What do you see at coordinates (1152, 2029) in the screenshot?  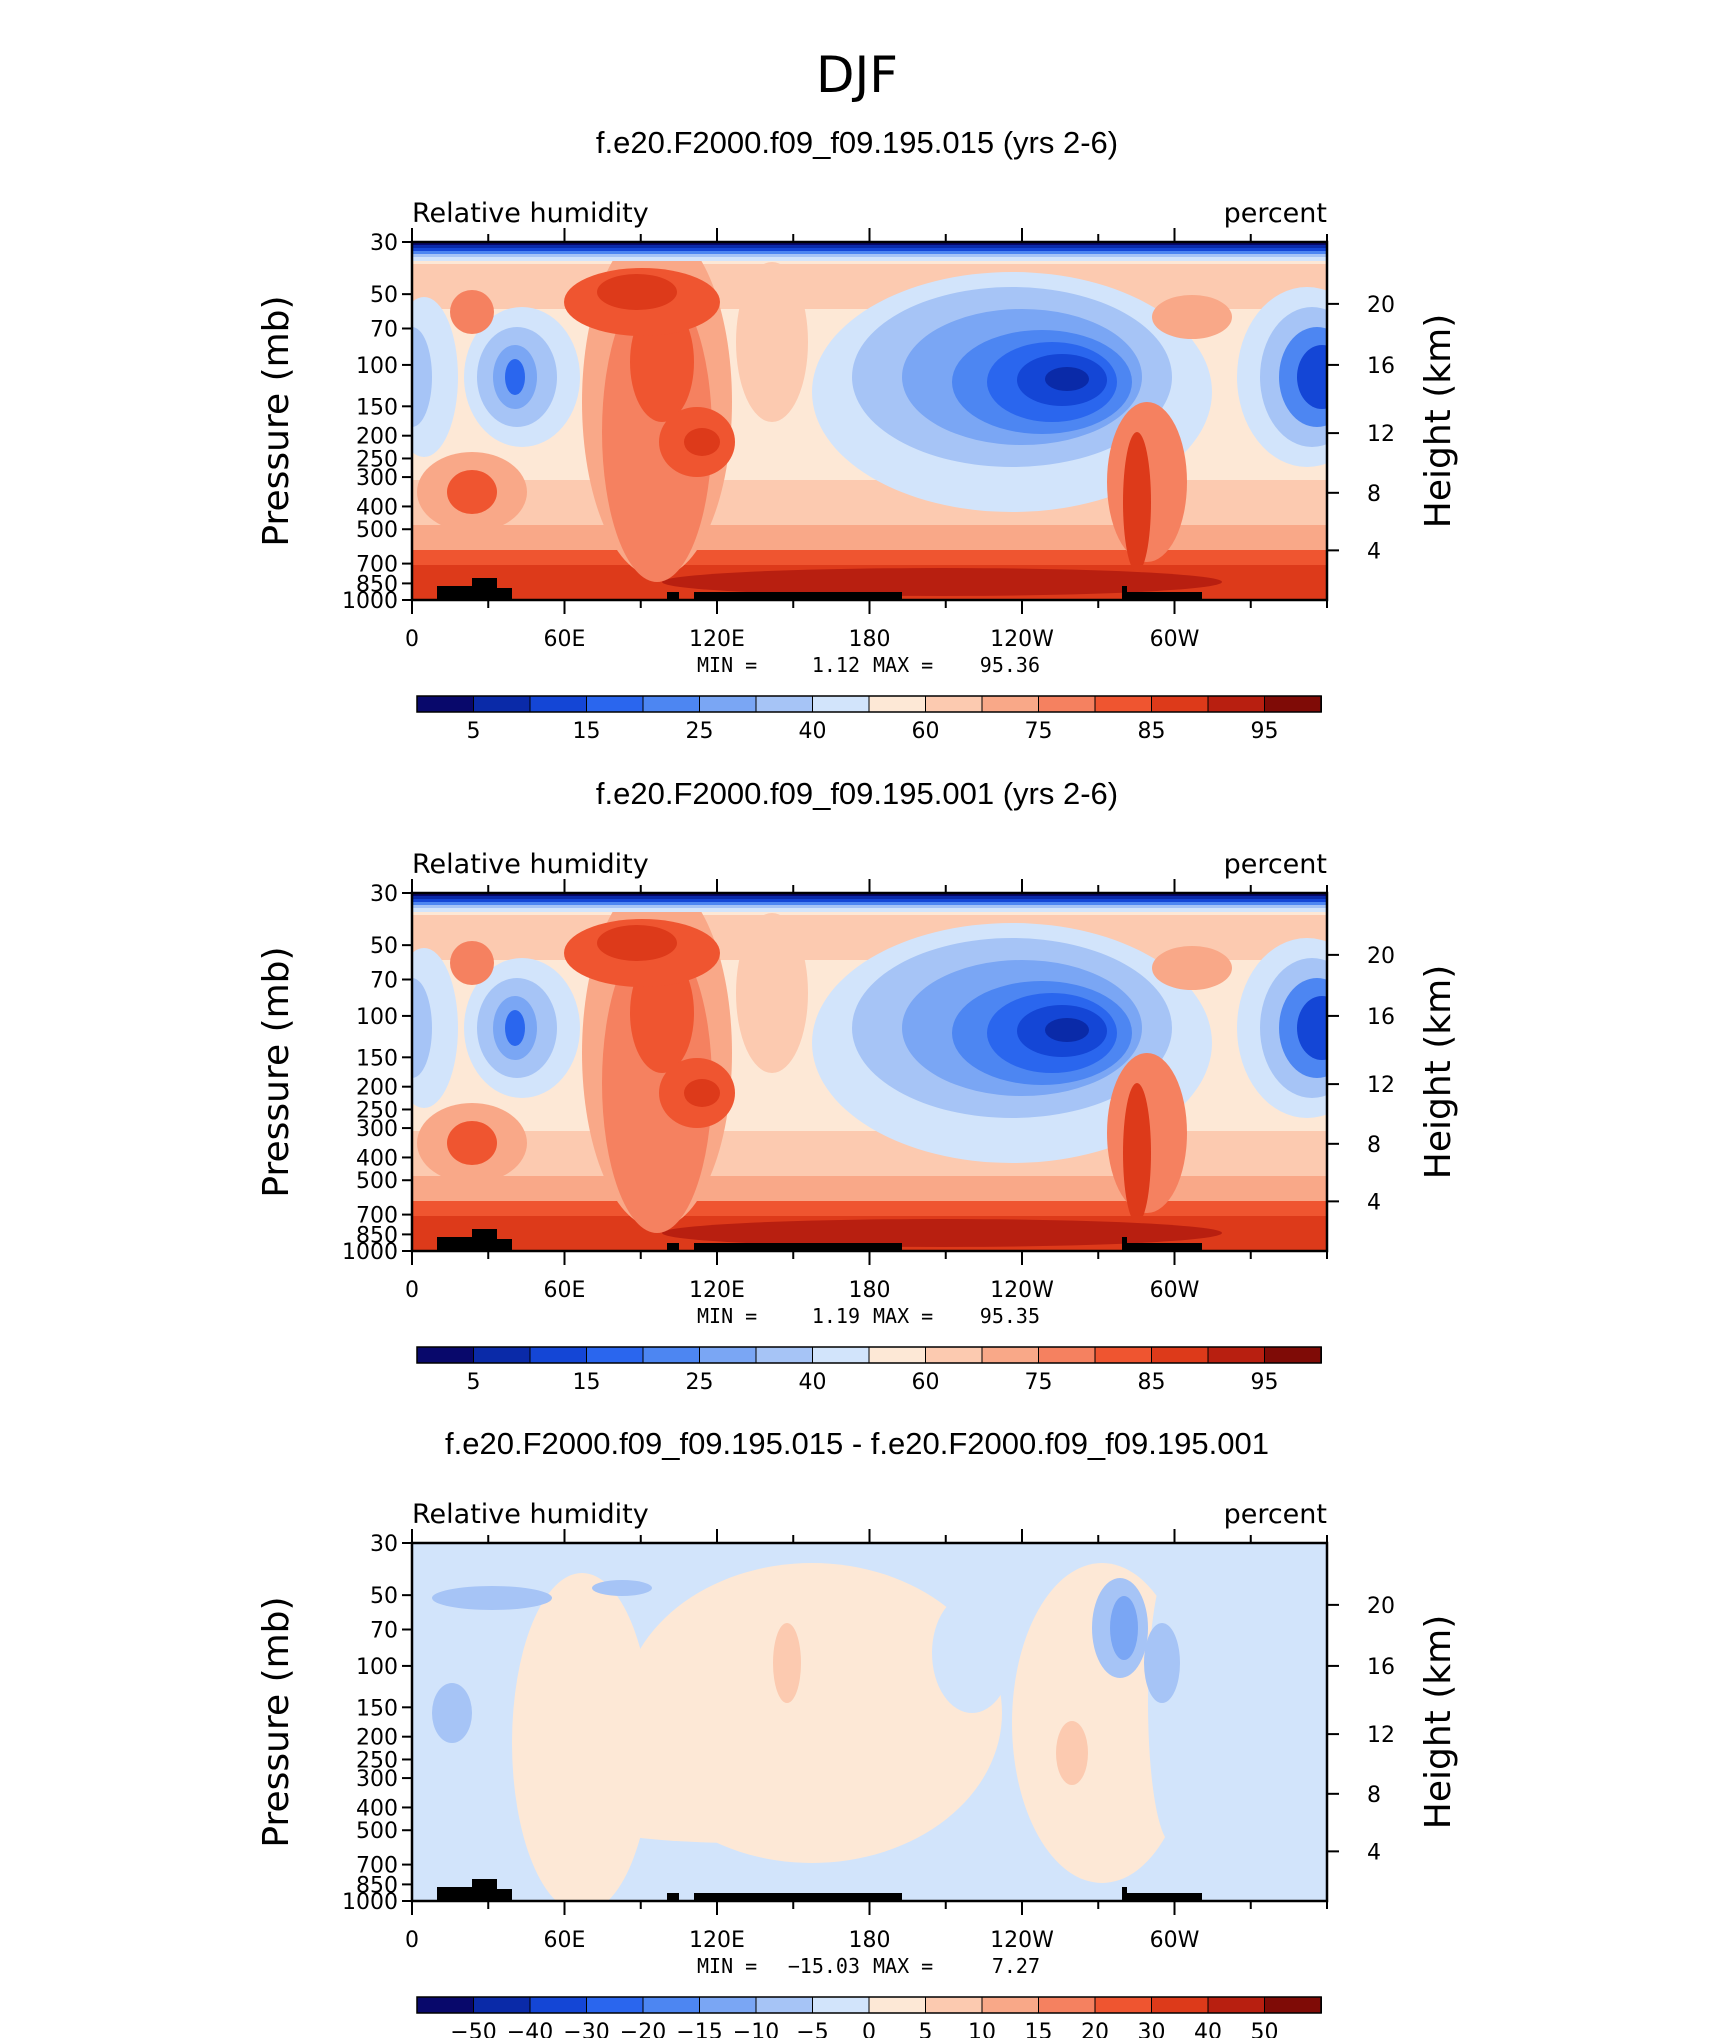 I see `colorbar-label: 30` at bounding box center [1152, 2029].